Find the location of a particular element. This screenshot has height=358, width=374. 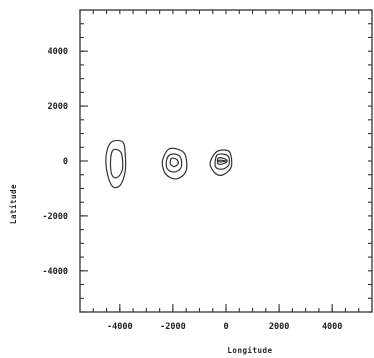

y-tick-label: -2000 is located at coordinates (55, 217).